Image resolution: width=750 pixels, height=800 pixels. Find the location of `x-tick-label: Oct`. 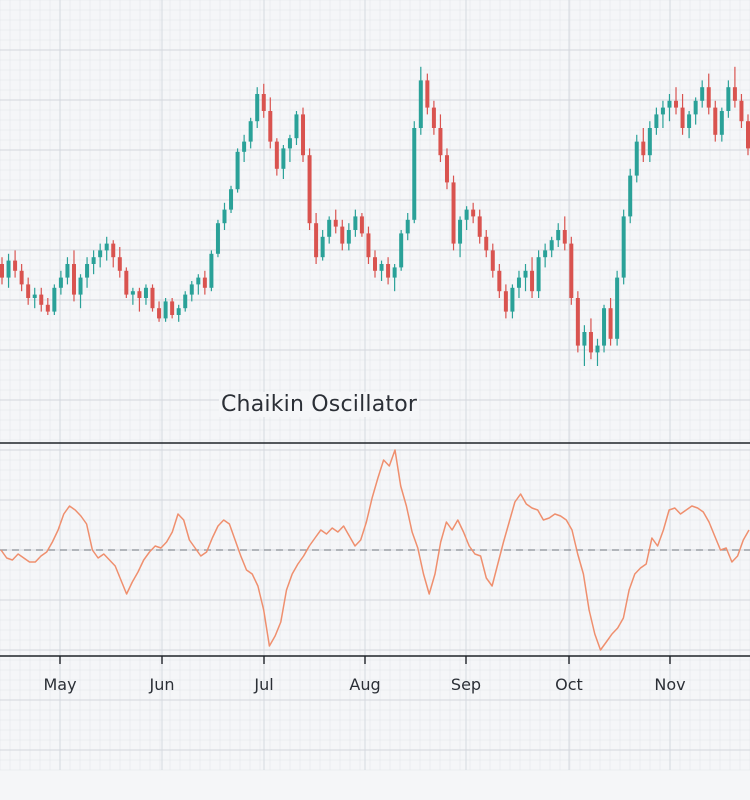

x-tick-label: Oct is located at coordinates (569, 684).